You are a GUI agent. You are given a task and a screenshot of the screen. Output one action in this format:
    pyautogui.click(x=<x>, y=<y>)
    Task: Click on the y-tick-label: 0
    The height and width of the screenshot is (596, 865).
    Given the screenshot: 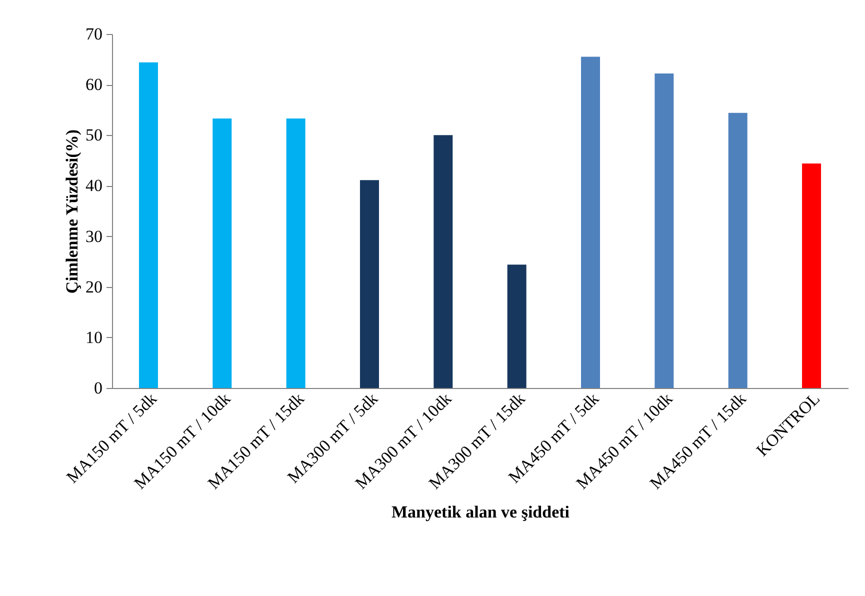 What is the action you would take?
    pyautogui.click(x=98, y=388)
    